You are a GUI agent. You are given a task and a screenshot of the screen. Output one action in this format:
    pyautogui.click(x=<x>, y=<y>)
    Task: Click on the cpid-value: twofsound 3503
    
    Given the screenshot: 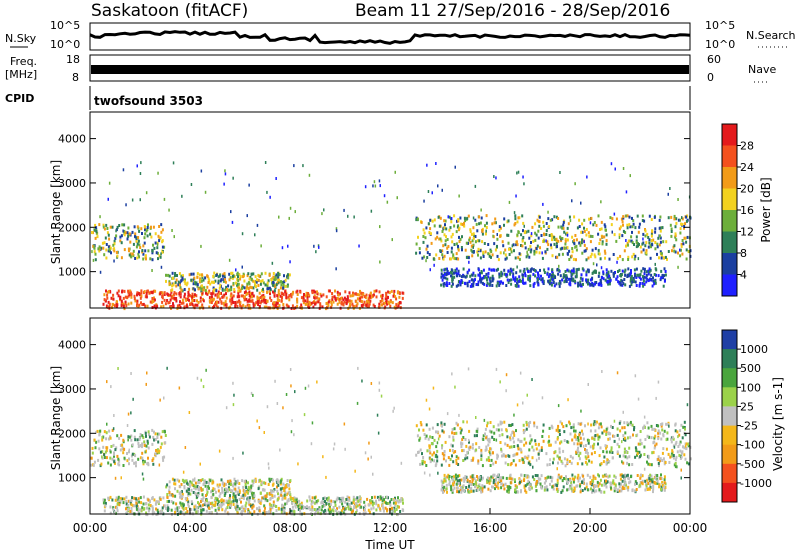 What is the action you would take?
    pyautogui.click(x=148, y=101)
    